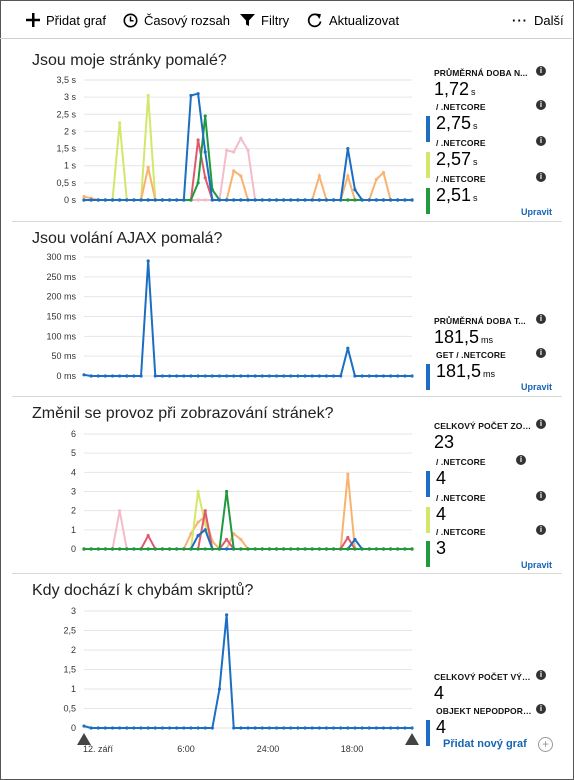 The width and height of the screenshot is (574, 780). I want to click on metric-label: / .NETCORE, so click(461, 143).